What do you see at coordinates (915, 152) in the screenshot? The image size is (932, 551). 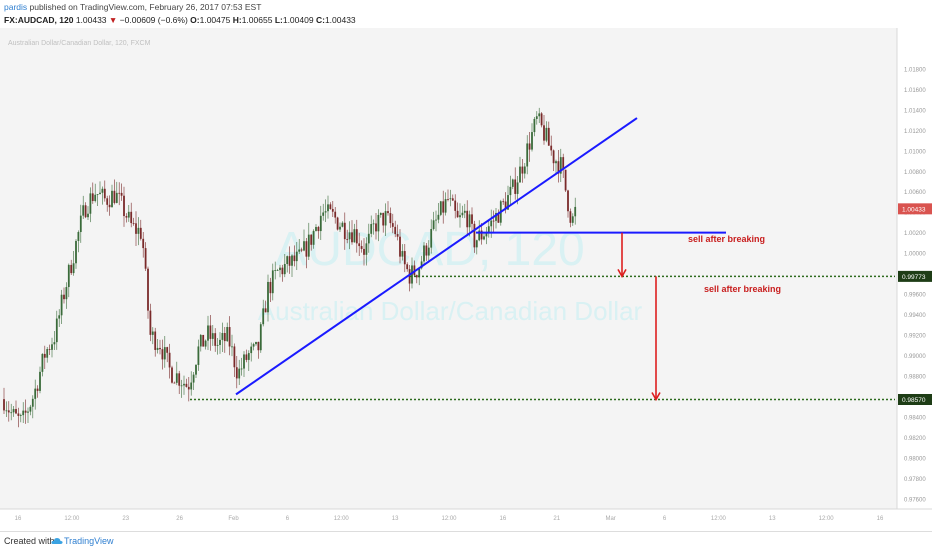 I see `y-tick-label: 1.01000` at bounding box center [915, 152].